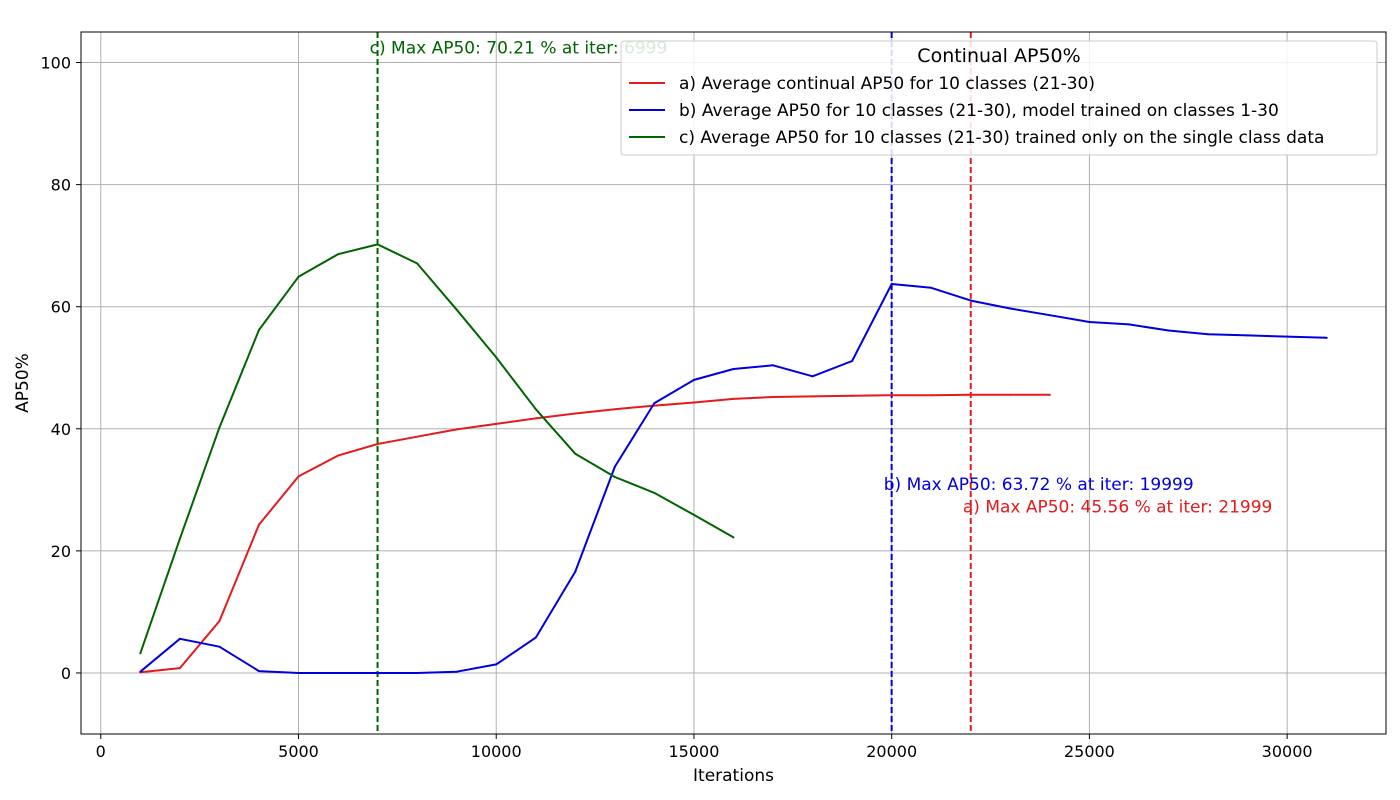  I want to click on x-axis-label: Iterations, so click(733, 776).